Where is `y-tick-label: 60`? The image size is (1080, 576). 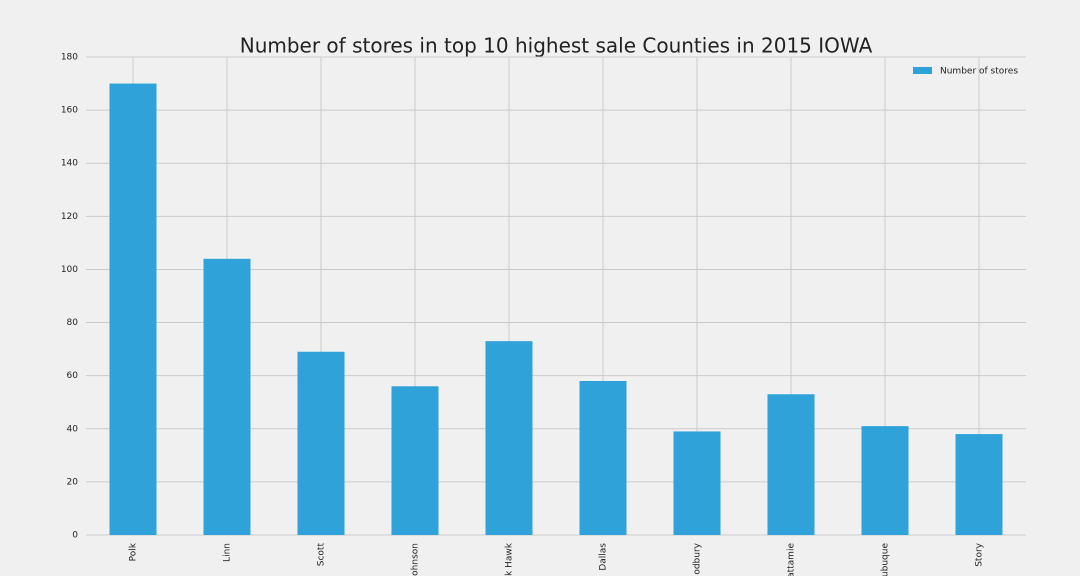 y-tick-label: 60 is located at coordinates (73, 376).